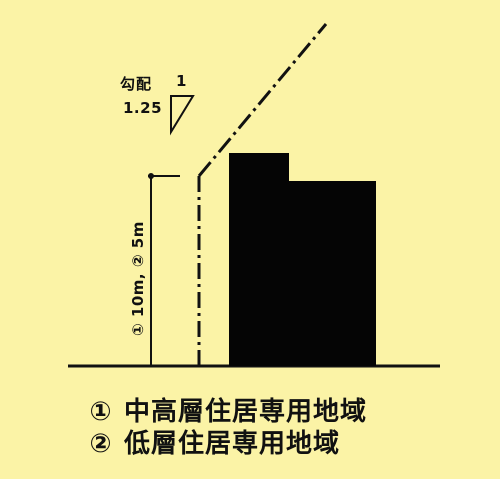 This screenshot has height=479, width=500. I want to click on legend-item-2: ② 低層住居専用地域, so click(214, 444).